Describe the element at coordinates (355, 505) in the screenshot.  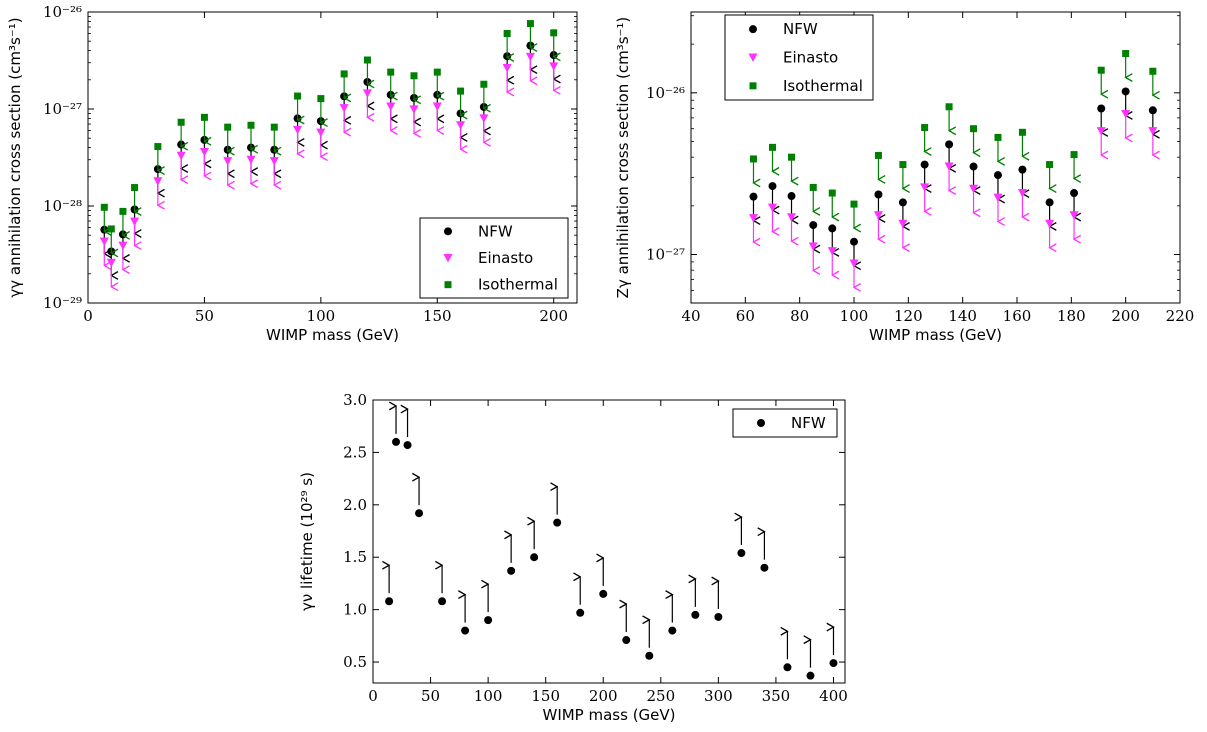
I see `y-tick-label: 2.0` at that location.